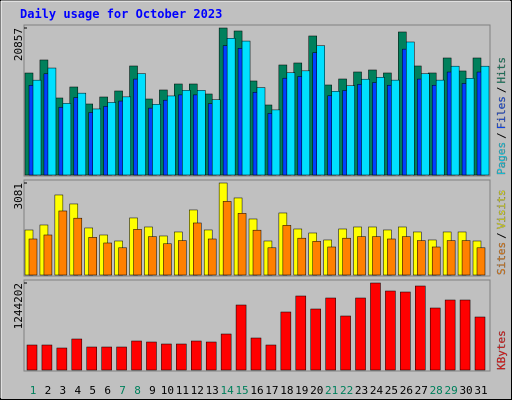 The height and width of the screenshot is (400, 512). I want to click on x-tick-label: 31, so click(480, 390).